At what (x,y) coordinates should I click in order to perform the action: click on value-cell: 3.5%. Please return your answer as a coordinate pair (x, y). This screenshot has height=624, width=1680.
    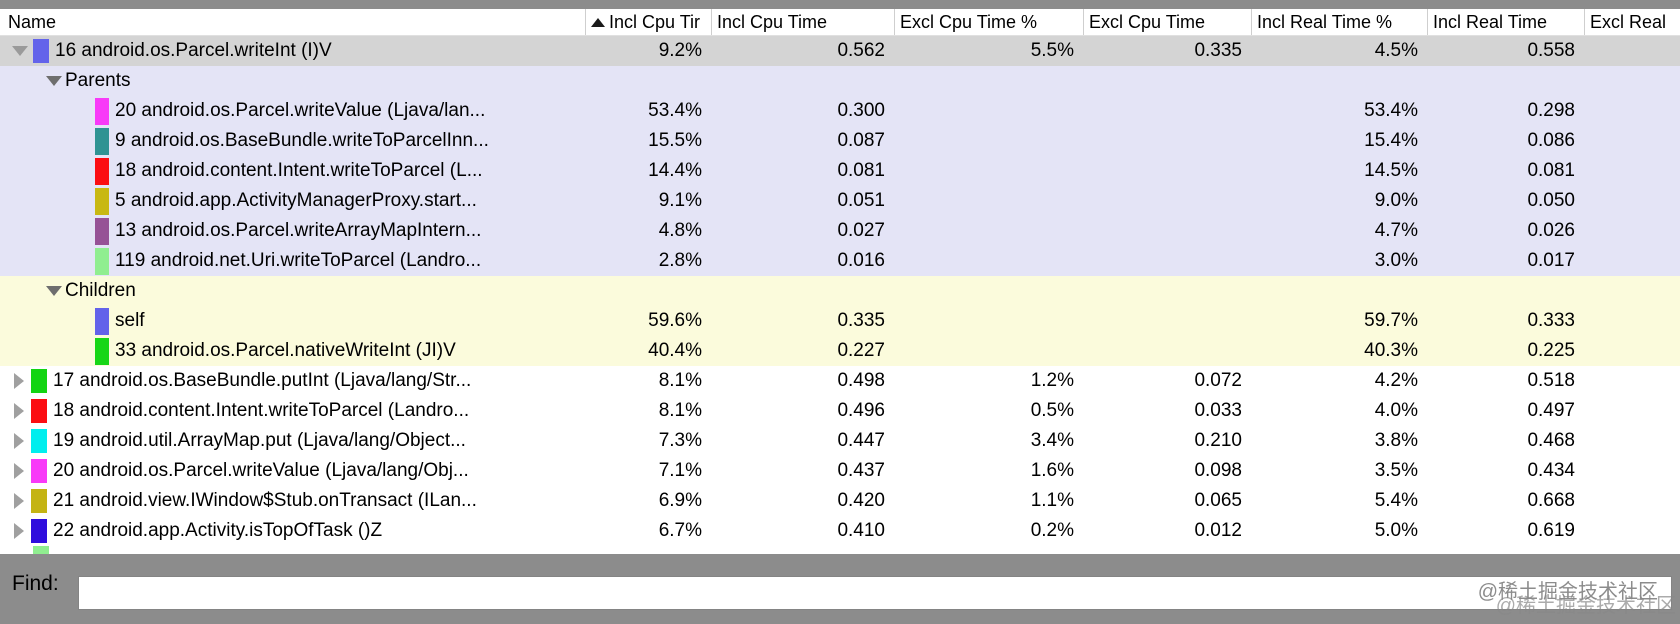
    Looking at the image, I should click on (1396, 470).